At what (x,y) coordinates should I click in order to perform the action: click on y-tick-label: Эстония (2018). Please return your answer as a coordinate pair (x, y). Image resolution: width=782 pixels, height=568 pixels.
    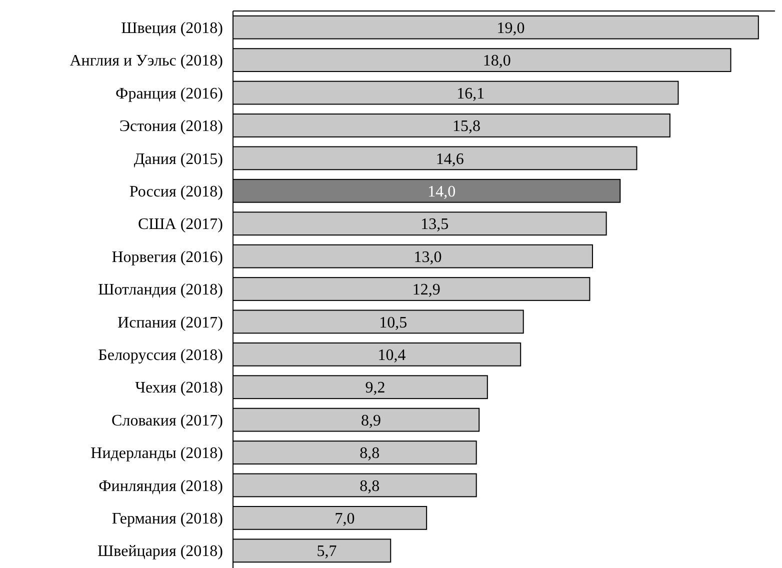
    Looking at the image, I should click on (171, 127).